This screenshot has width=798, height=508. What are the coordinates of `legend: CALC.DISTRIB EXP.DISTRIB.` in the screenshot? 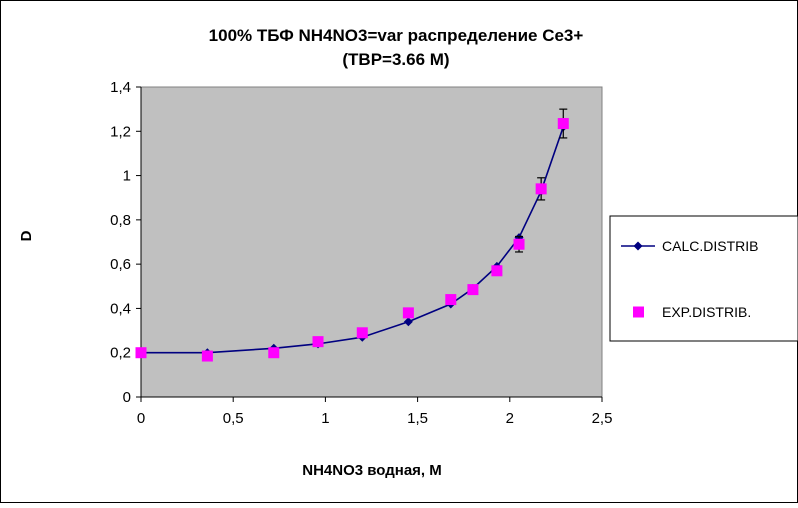 It's located at (703, 278).